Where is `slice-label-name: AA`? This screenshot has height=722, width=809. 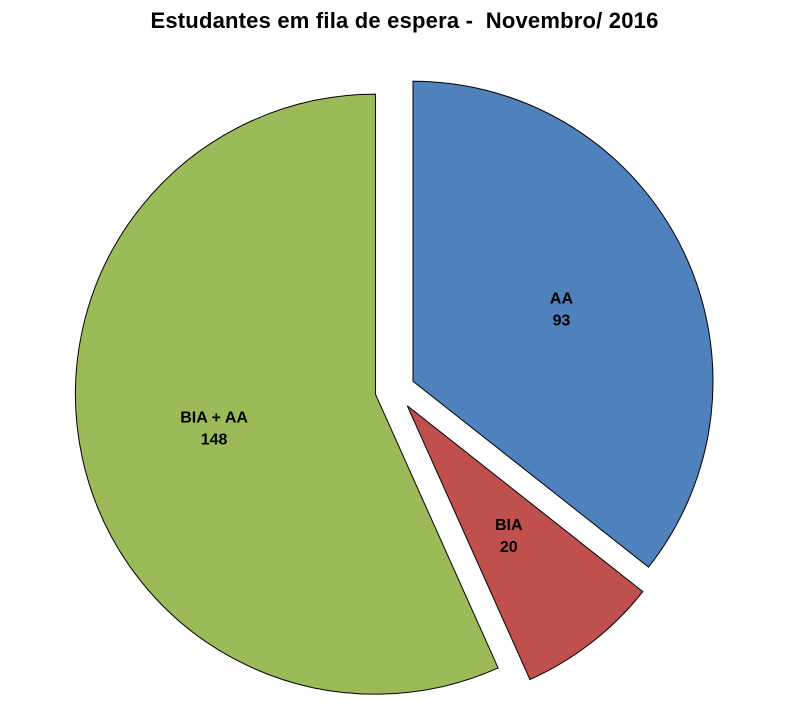
slice-label-name: AA is located at coordinates (562, 298).